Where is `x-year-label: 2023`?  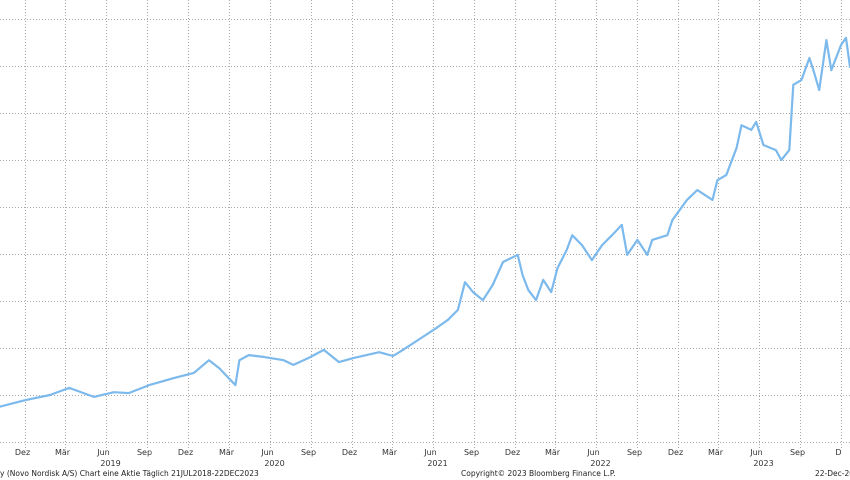 x-year-label: 2023 is located at coordinates (763, 463).